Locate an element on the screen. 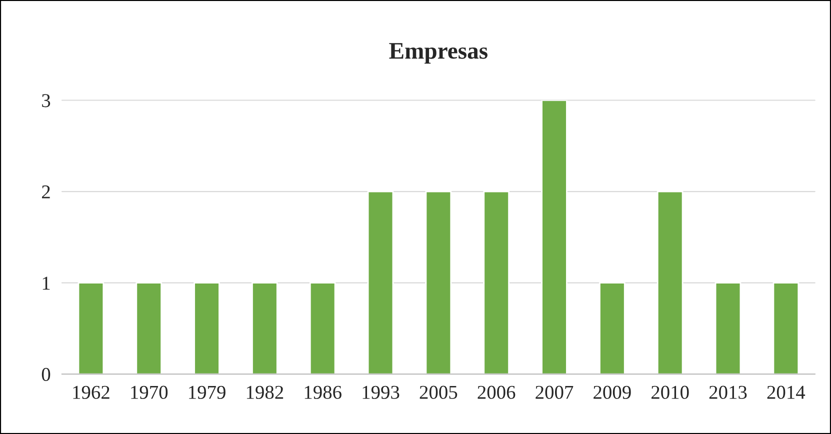 The height and width of the screenshot is (434, 831). x-tick-label: 1962 is located at coordinates (91, 392).